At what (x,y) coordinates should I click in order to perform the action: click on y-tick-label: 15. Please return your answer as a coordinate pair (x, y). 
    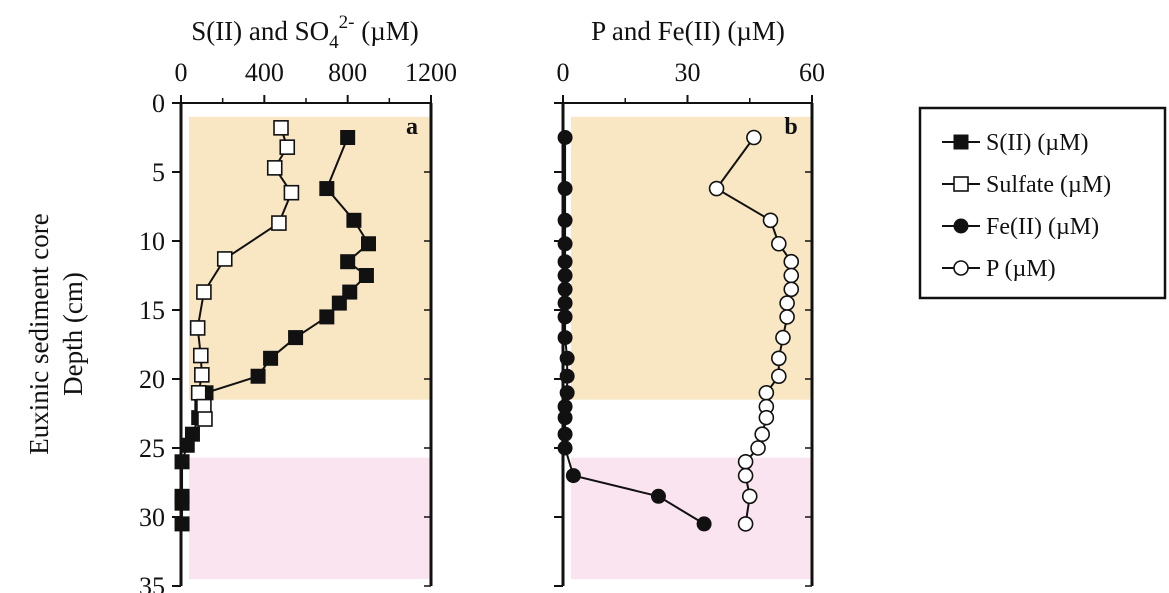
    Looking at the image, I should click on (152, 310).